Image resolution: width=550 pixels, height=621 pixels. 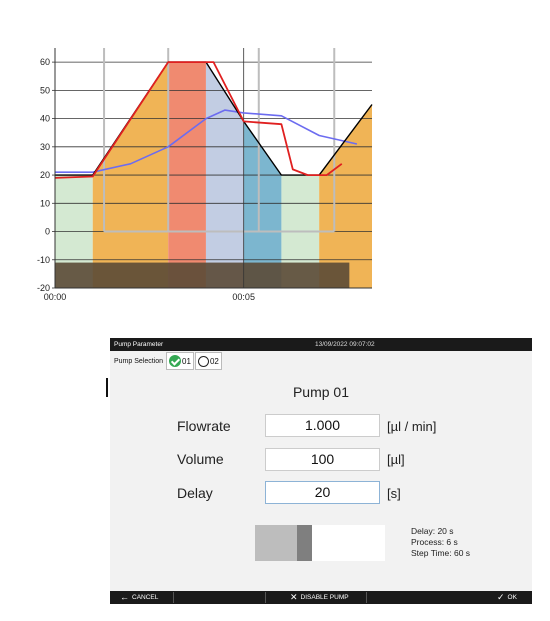 I want to click on close-icon: ✕, so click(x=294, y=597).